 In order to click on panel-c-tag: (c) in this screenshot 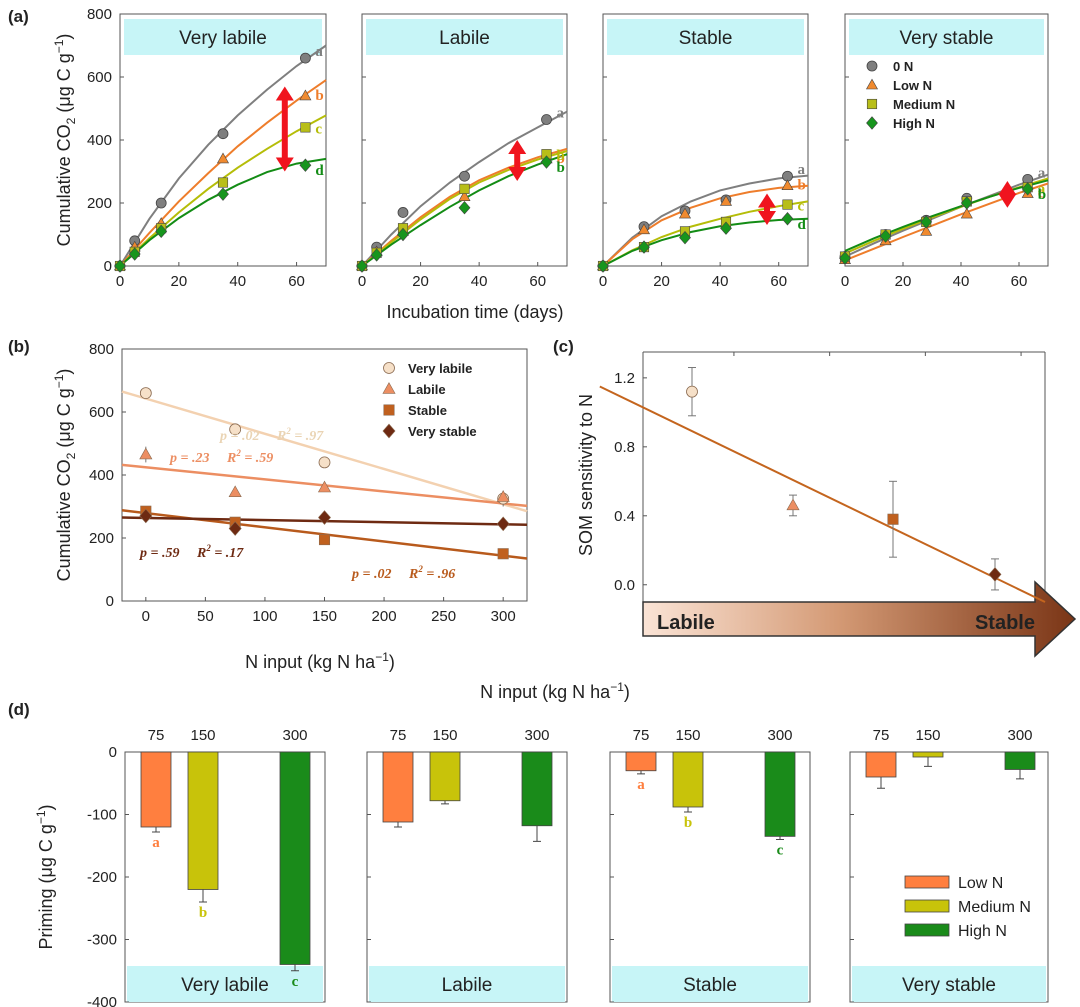, I will do `click(563, 346)`.